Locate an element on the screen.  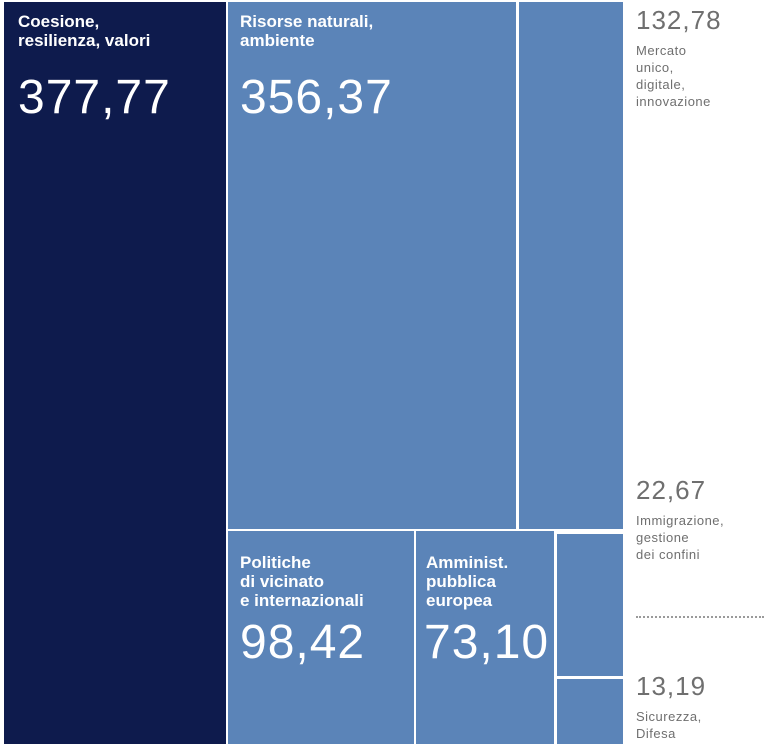
tile-mercato is located at coordinates (571, 265).